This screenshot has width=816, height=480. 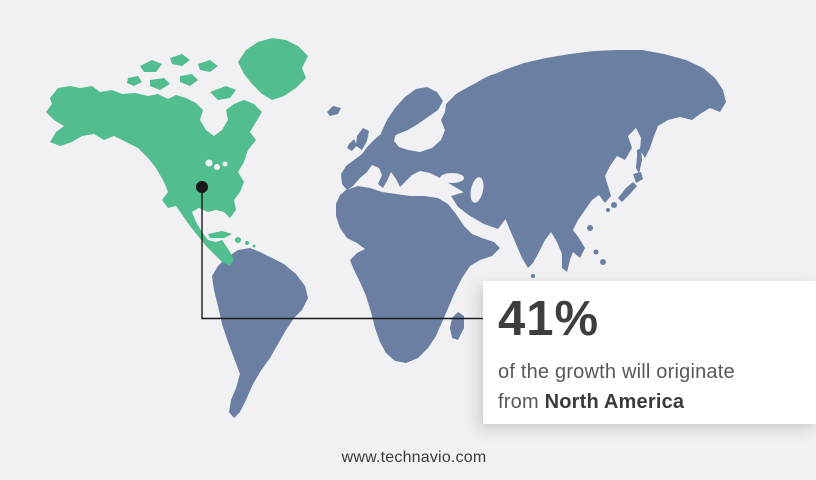 What do you see at coordinates (181, 77) in the screenshot?
I see `region-arctic-islands` at bounding box center [181, 77].